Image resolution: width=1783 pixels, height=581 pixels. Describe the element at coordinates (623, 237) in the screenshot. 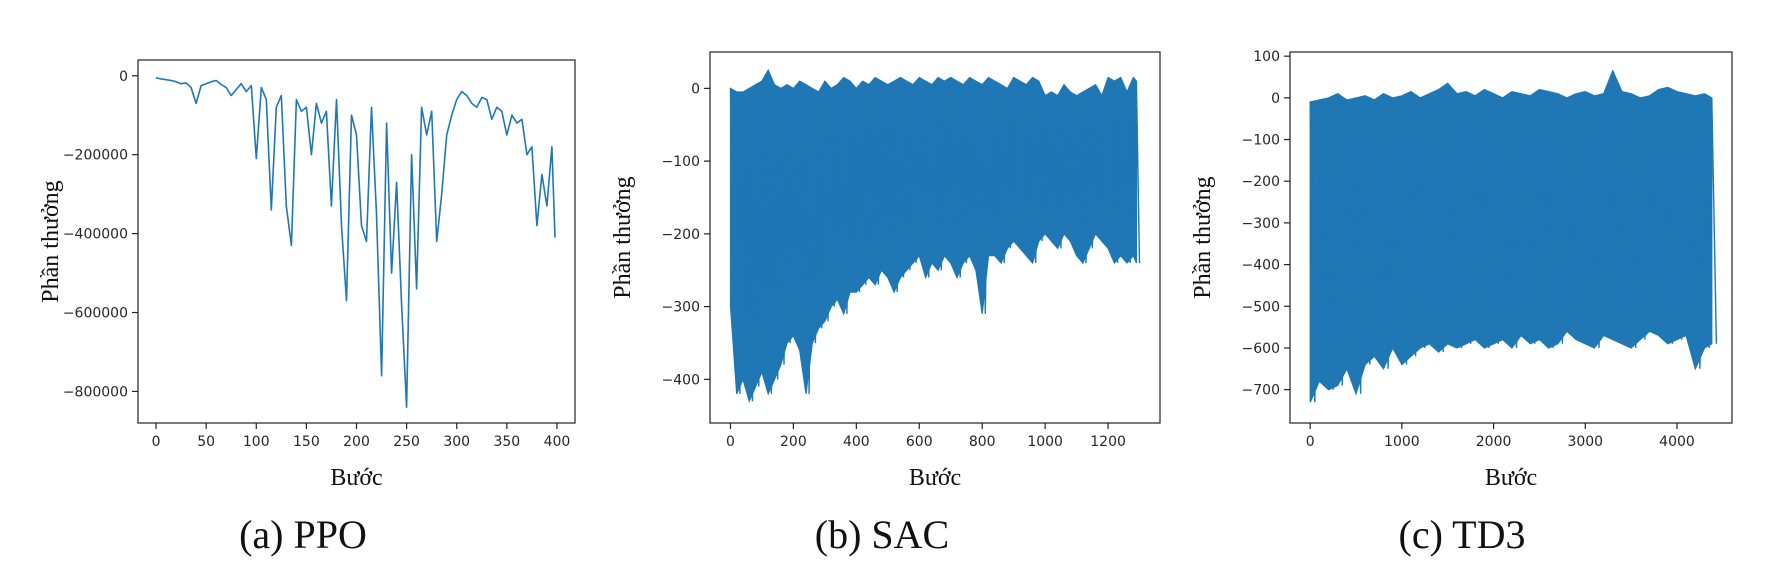

I see `panel-2-ylabel: Phần thưởng` at that location.